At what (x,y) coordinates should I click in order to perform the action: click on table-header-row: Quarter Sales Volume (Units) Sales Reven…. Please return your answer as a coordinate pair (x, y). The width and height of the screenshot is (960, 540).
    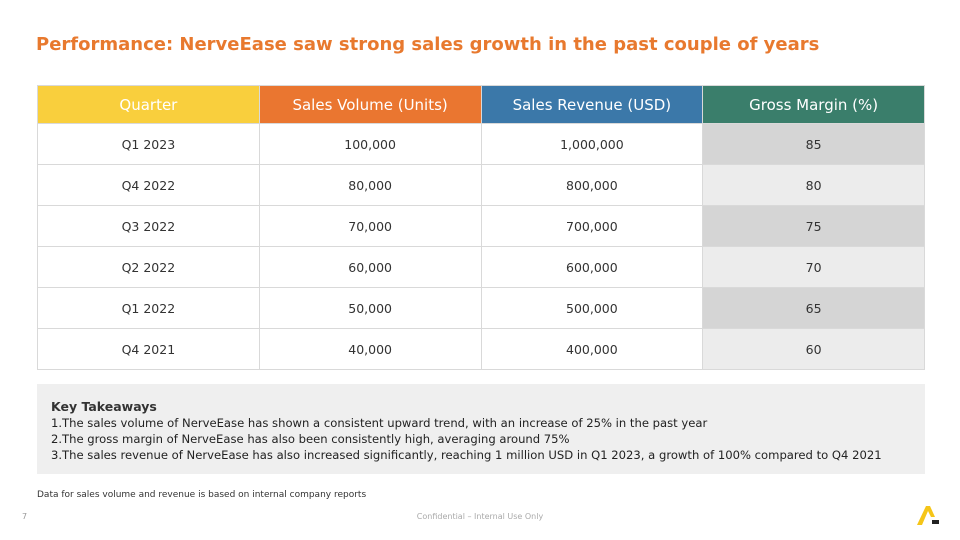
    Looking at the image, I should click on (481, 104).